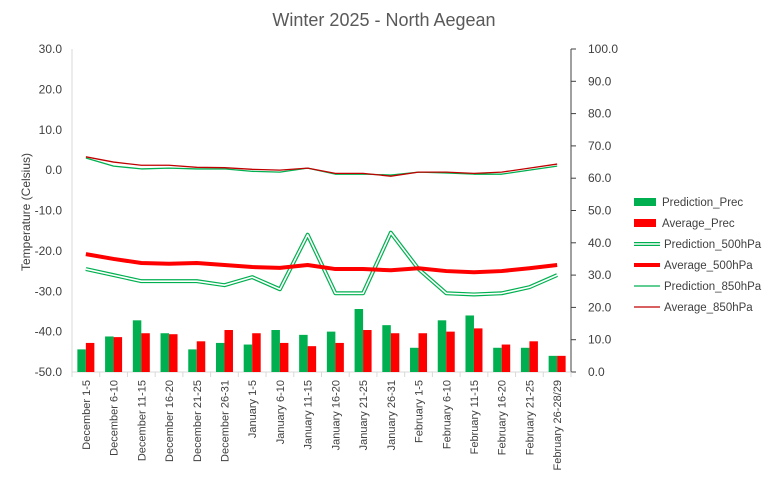 This screenshot has height=486, width=769. I want to click on y-tick-label: -30.0, so click(49, 291).